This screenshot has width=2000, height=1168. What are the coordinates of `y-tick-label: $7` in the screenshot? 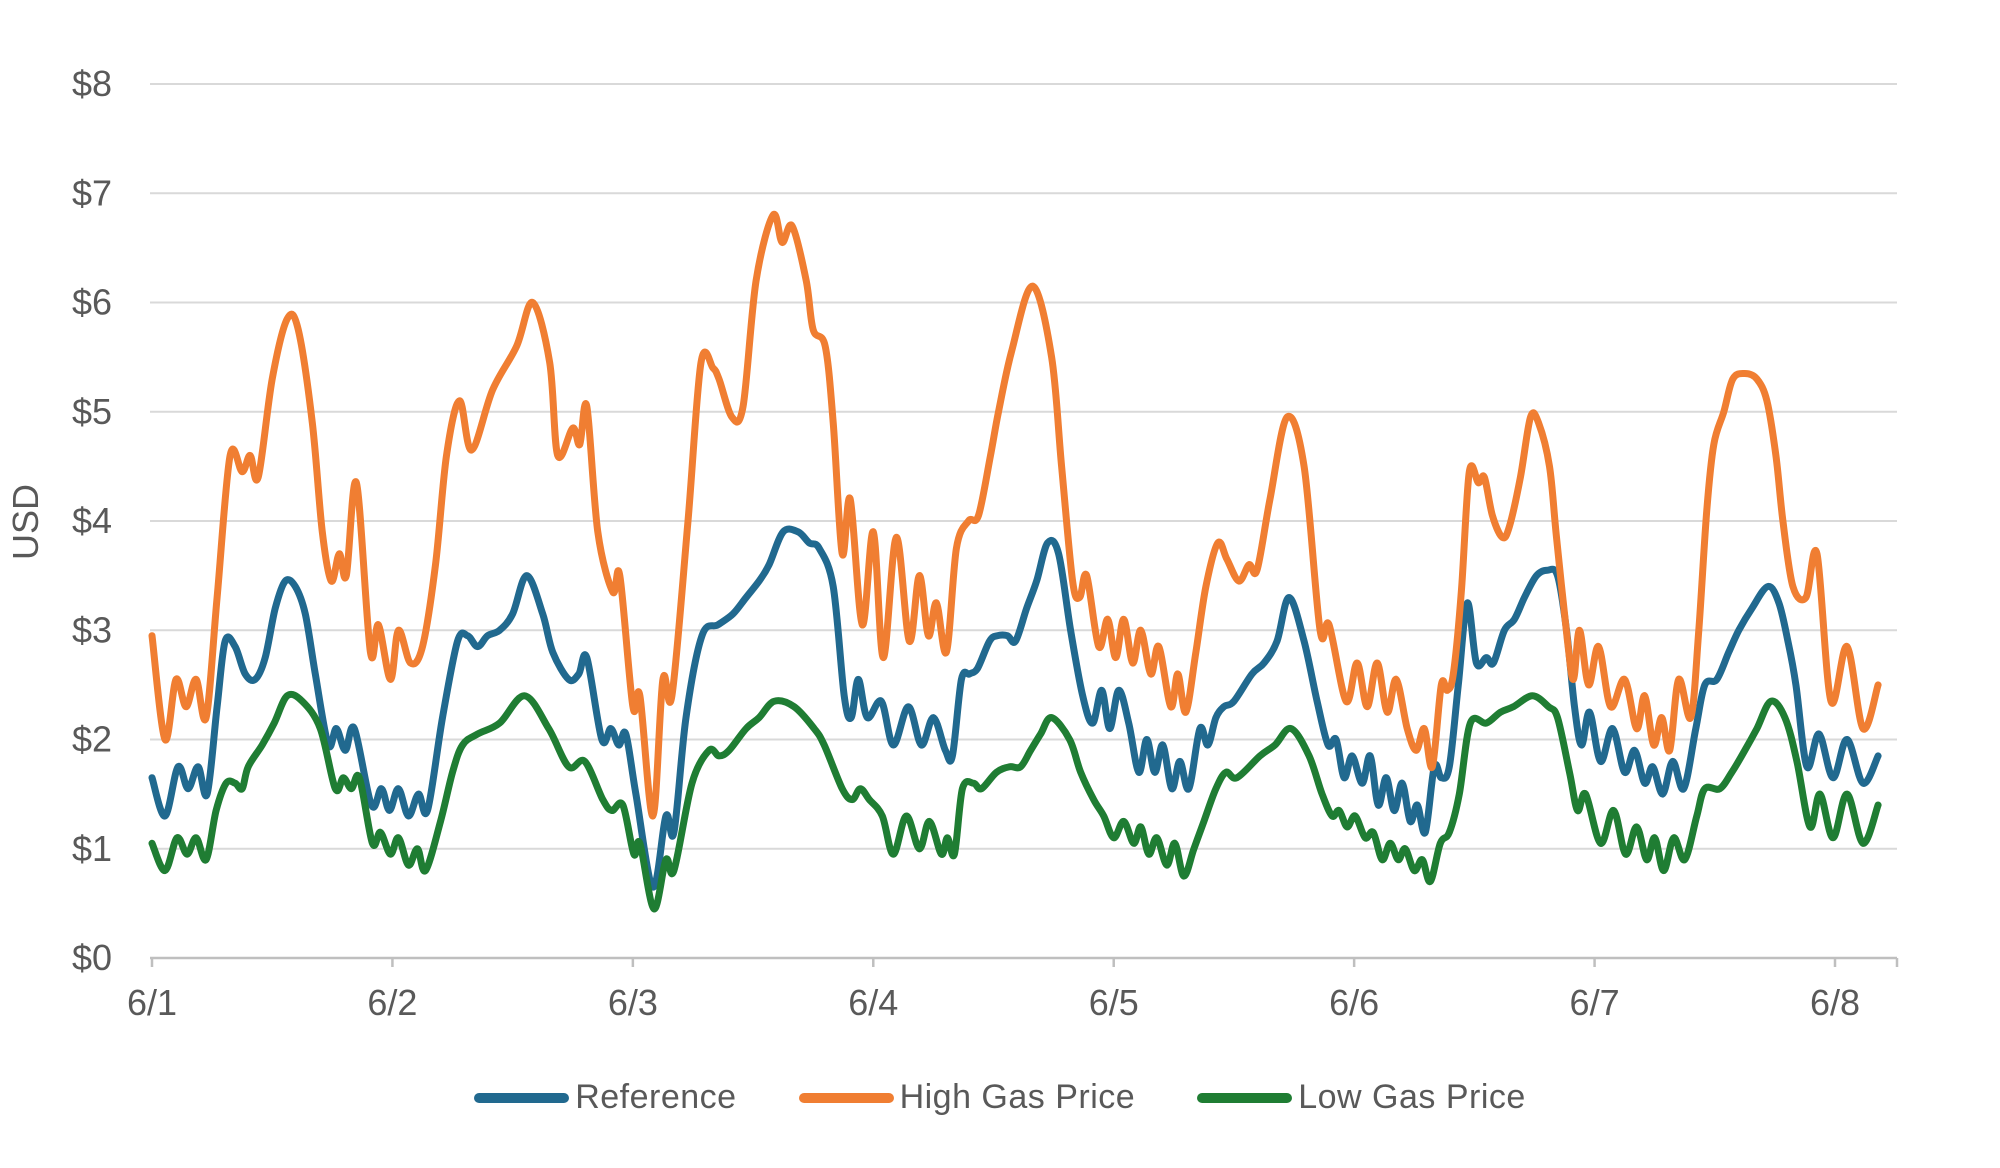 It's located at (92, 192).